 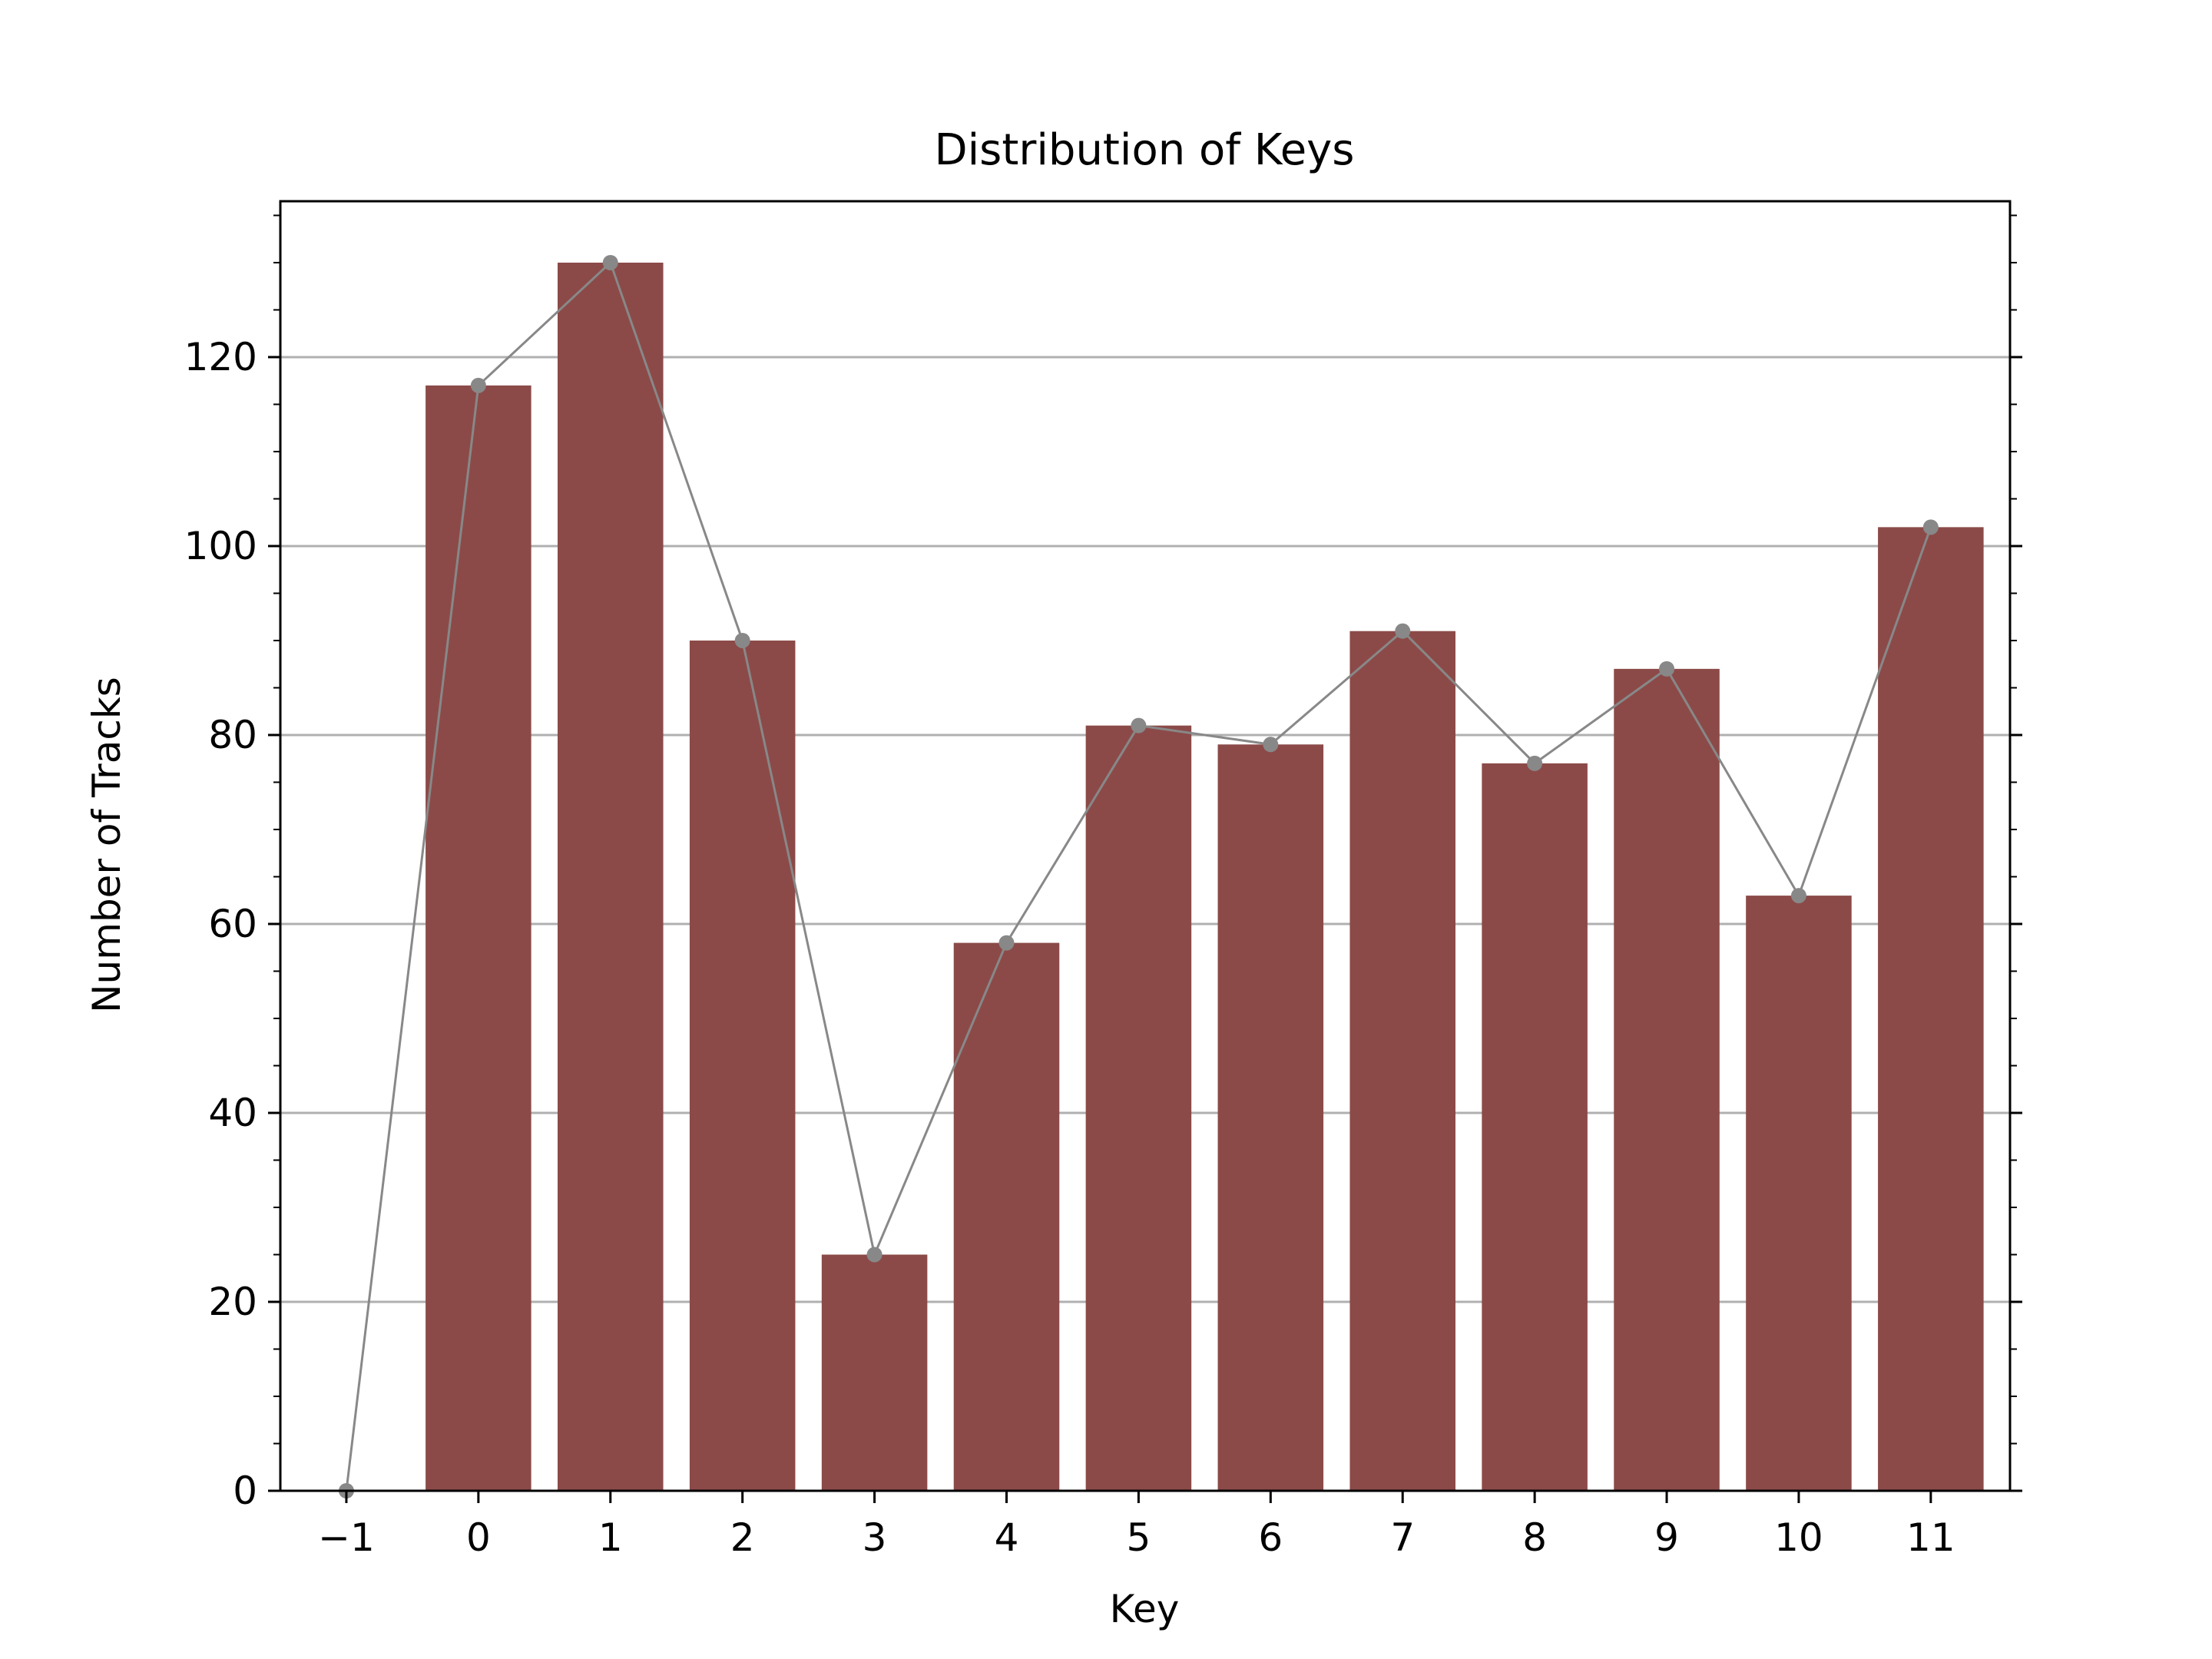 I want to click on x-tick-label: 4, so click(x=1007, y=1538).